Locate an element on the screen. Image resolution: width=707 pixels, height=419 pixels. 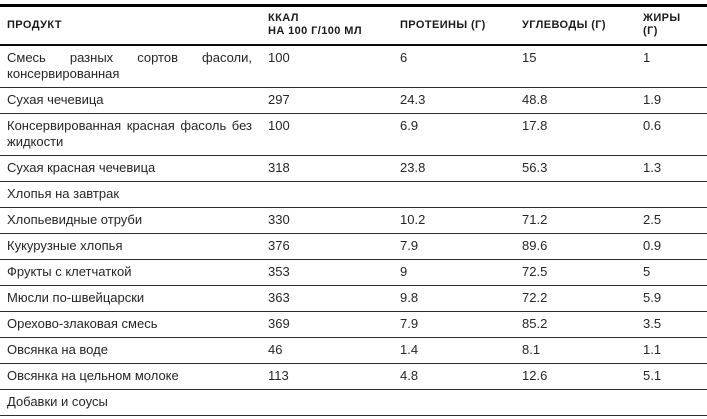
fat-cell: 0.9 is located at coordinates (675, 246).